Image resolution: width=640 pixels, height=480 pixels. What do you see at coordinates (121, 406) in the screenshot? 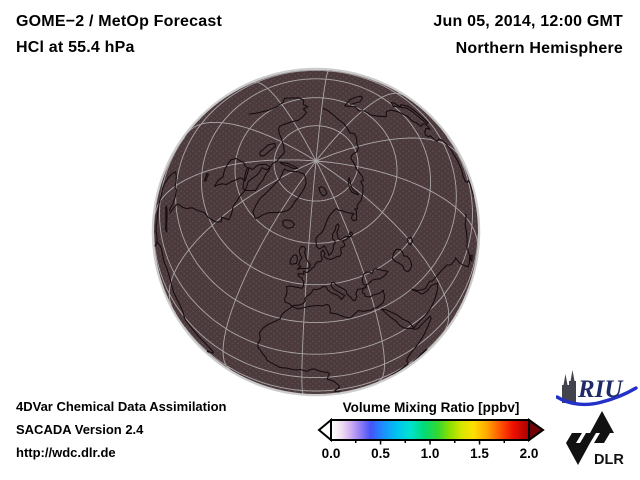
I see `credit-assimilation: 4DVar Chemical Data Assimilation` at bounding box center [121, 406].